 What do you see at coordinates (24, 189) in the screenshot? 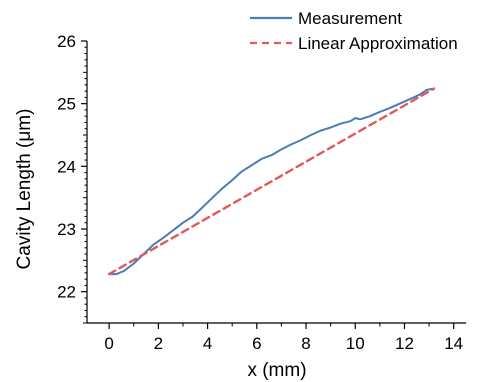
I see `y-axis-title: Cavity Length (μm)` at bounding box center [24, 189].